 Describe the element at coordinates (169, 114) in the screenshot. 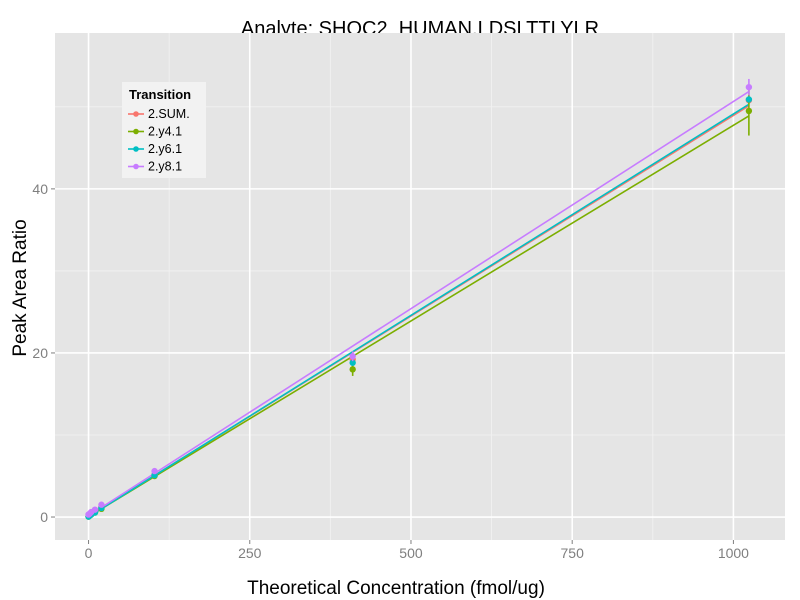

I see `legend-label: 2.SUM.` at that location.